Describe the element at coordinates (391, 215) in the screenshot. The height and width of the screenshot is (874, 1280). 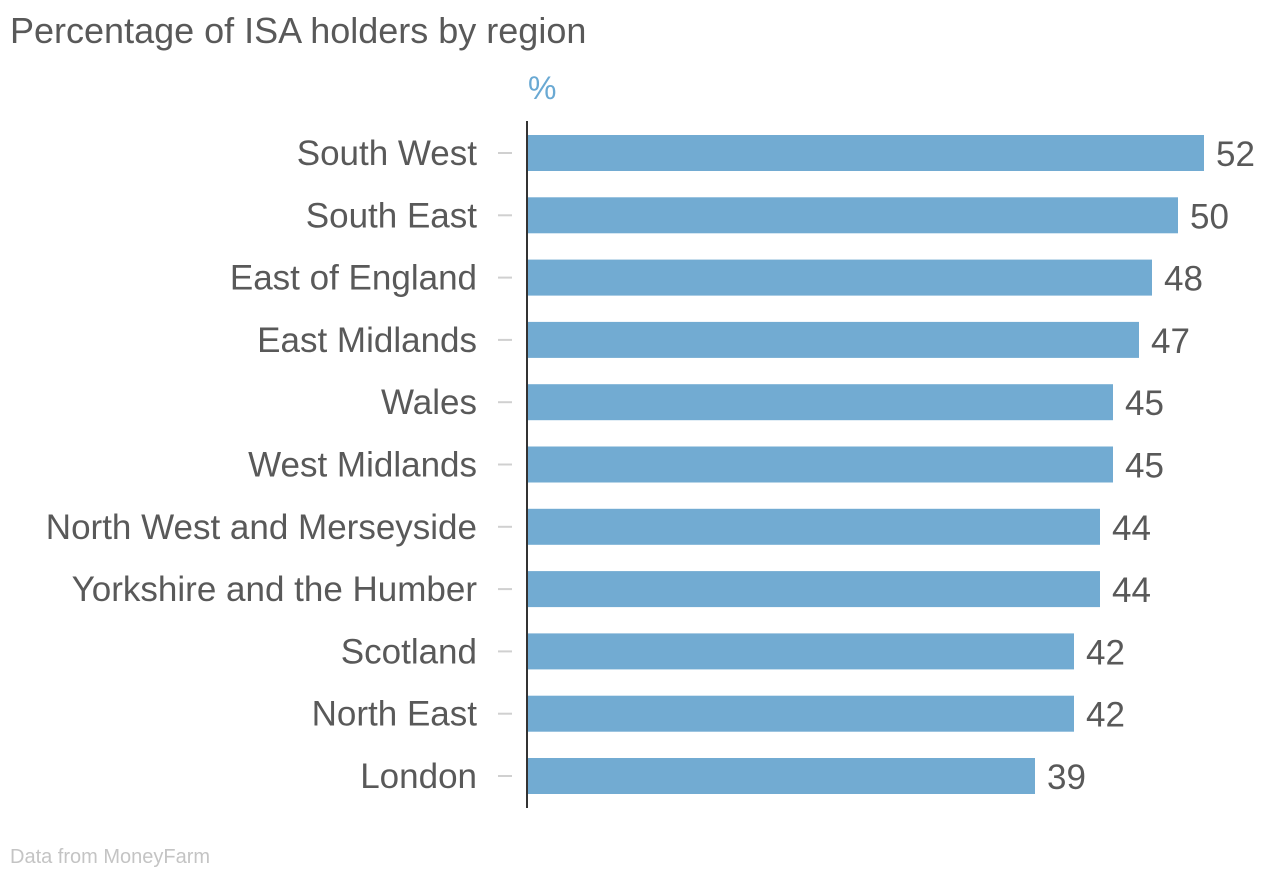
I see `category-label: South East` at that location.